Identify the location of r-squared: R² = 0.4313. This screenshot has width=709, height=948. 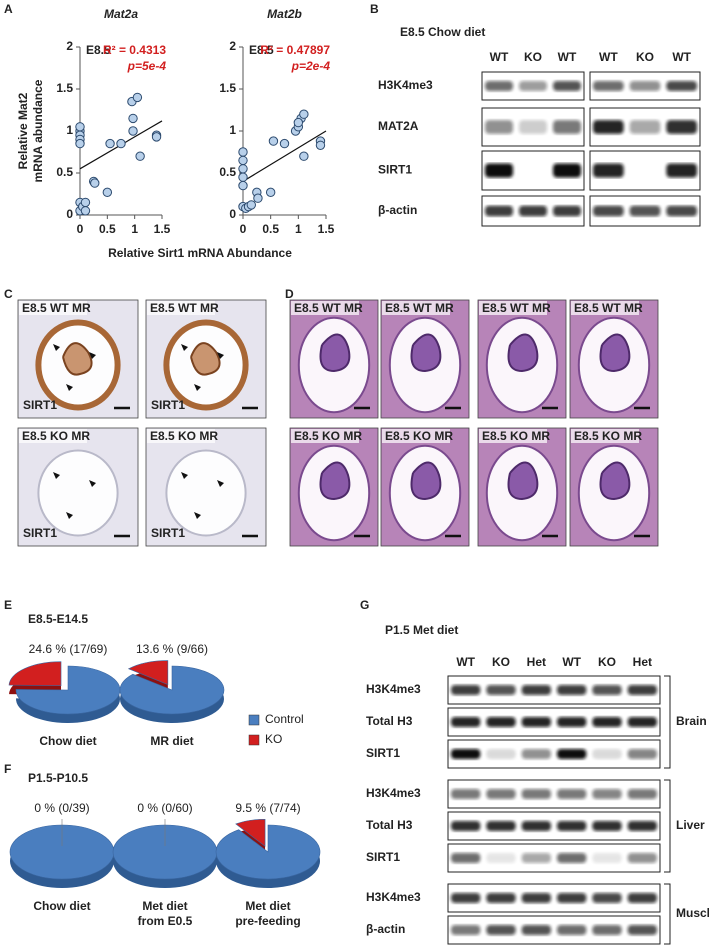
(134, 50).